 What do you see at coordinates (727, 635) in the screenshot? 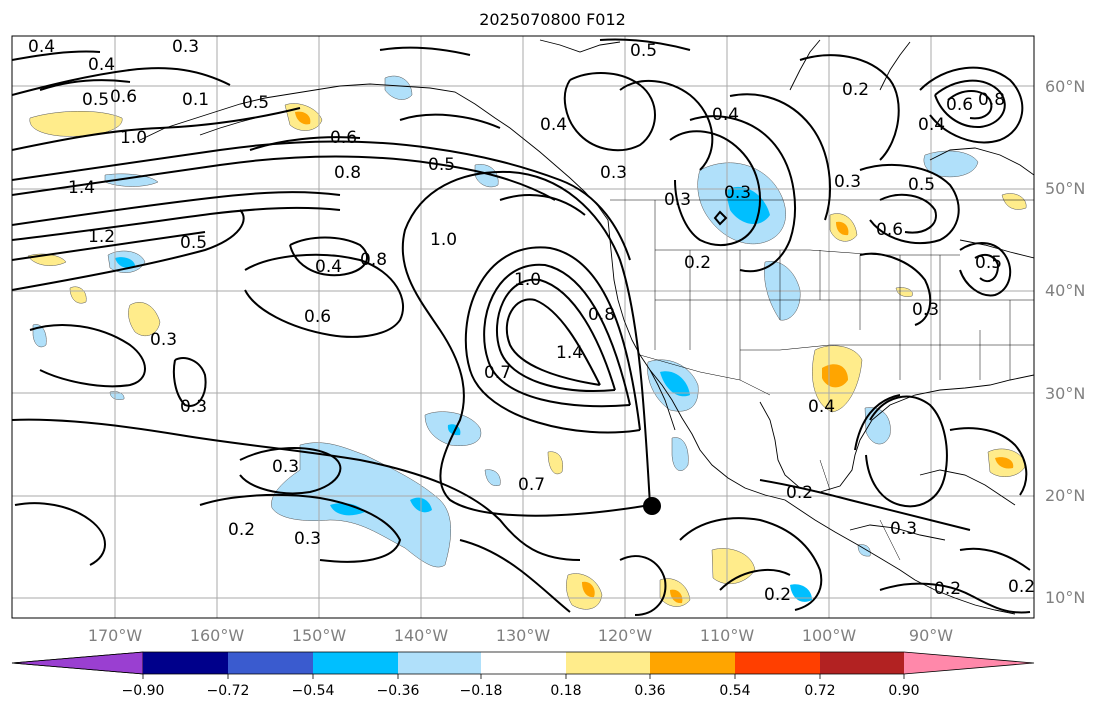
I see `longitude-label: 110°W` at bounding box center [727, 635].